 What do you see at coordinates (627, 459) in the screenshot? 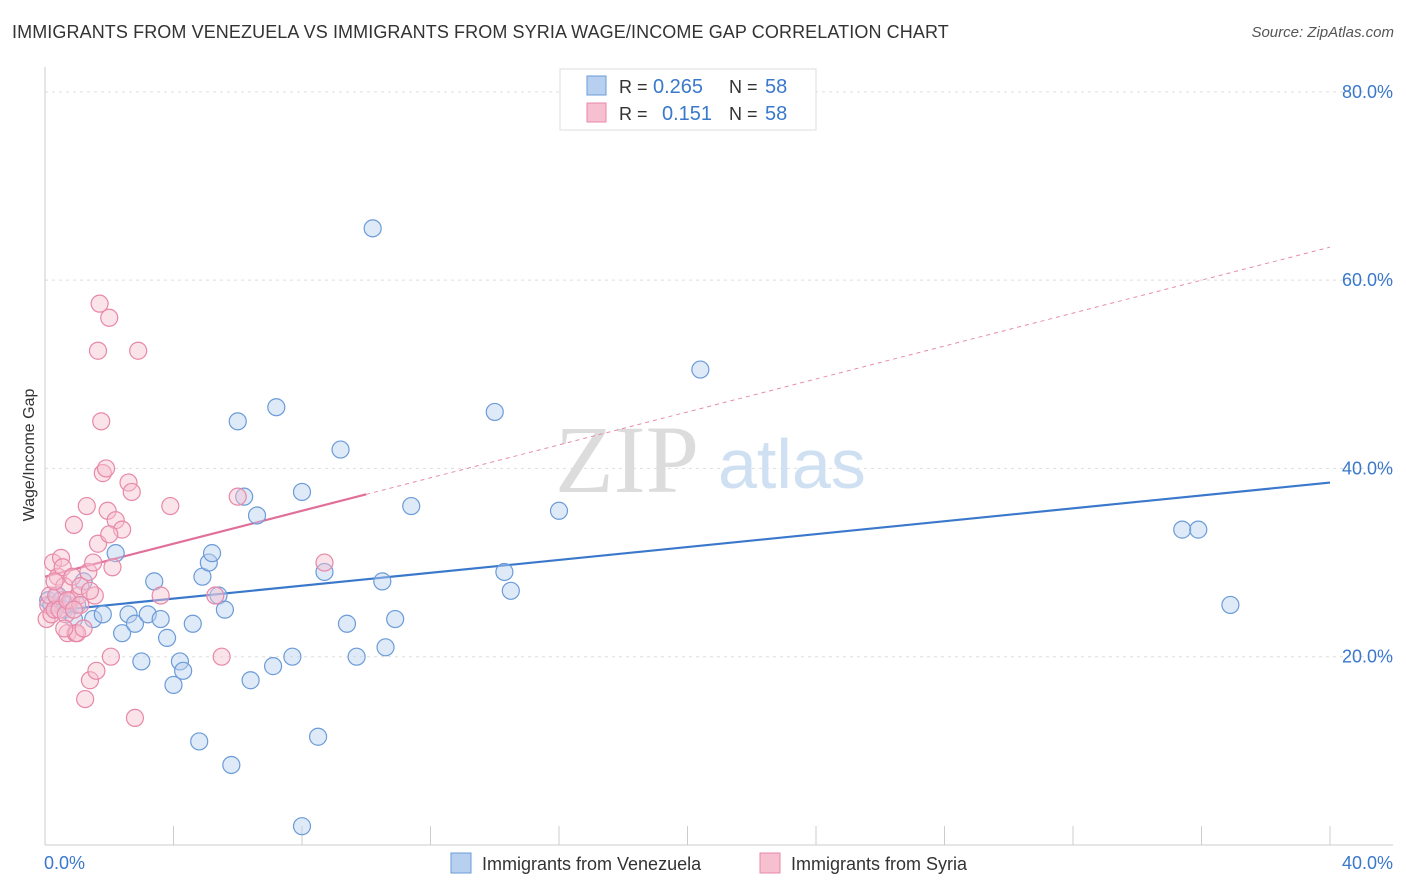
I see `watermark-zip: ZIP` at bounding box center [627, 459].